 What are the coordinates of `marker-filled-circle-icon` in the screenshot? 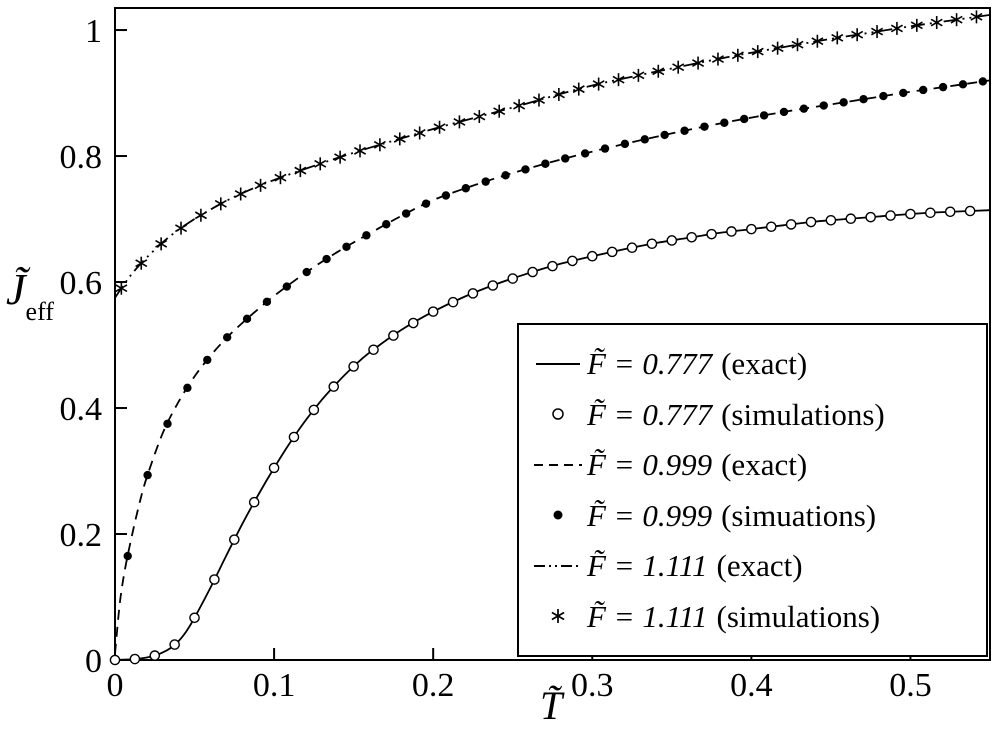 It's located at (558, 515).